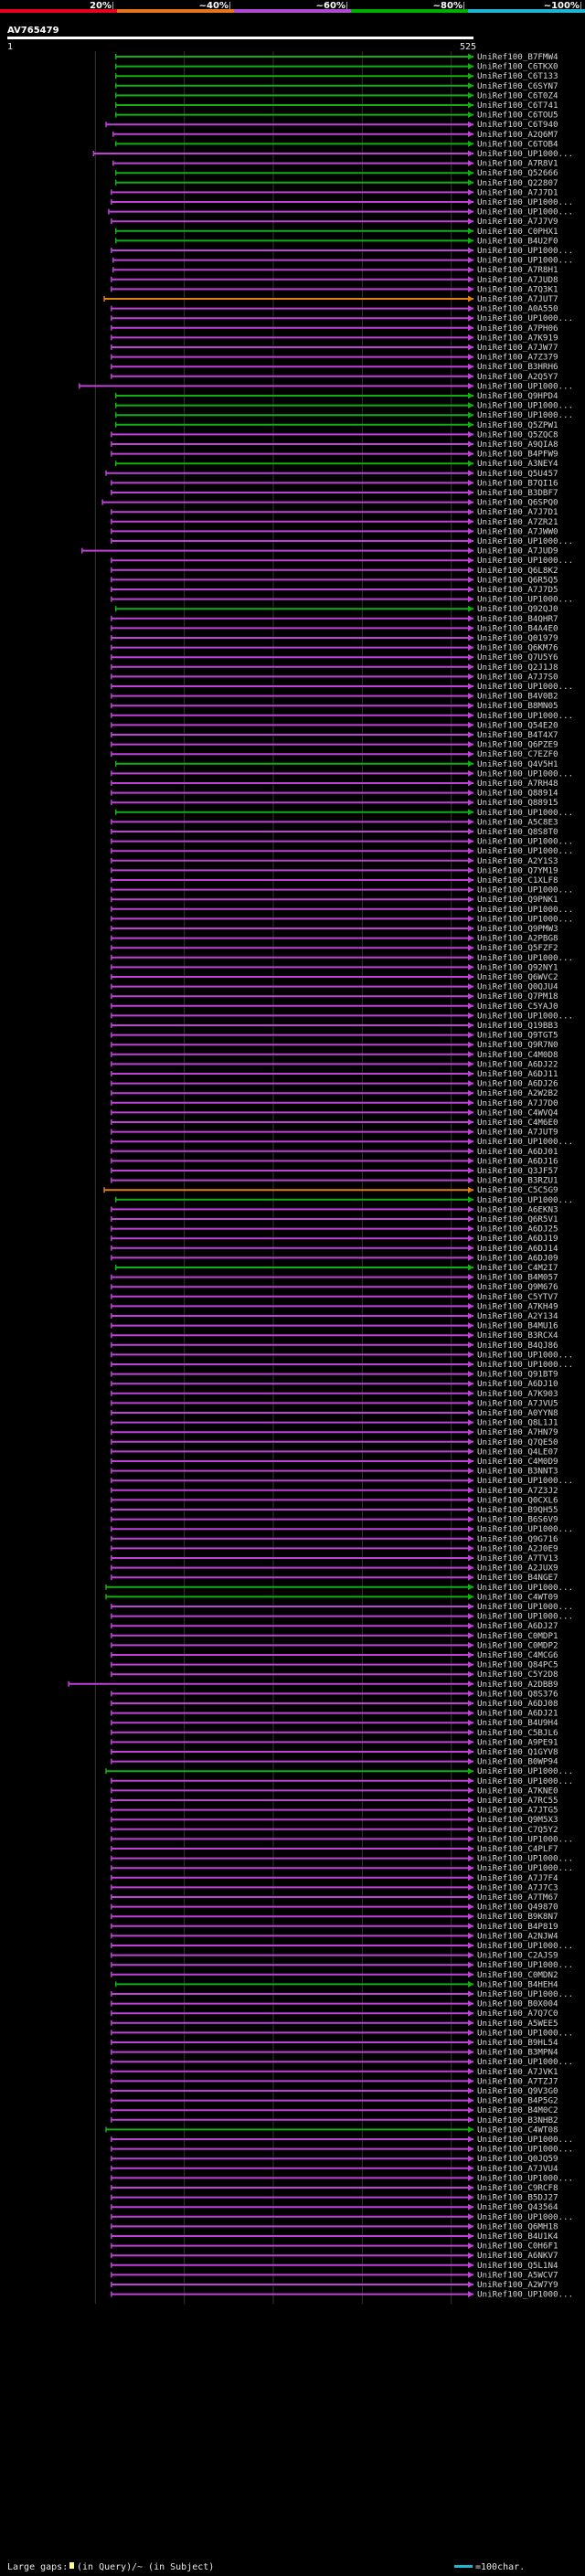 The height and width of the screenshot is (2576, 585). What do you see at coordinates (517, 668) in the screenshot?
I see `hit-label: UniRef100_Q2J1J8` at bounding box center [517, 668].